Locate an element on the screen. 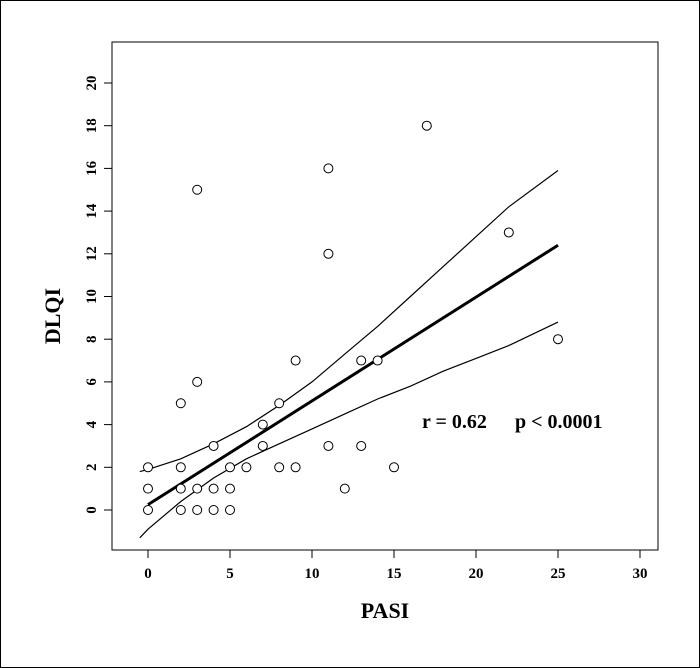 Image resolution: width=700 pixels, height=668 pixels. y-tick-label: 6 is located at coordinates (92, 382).